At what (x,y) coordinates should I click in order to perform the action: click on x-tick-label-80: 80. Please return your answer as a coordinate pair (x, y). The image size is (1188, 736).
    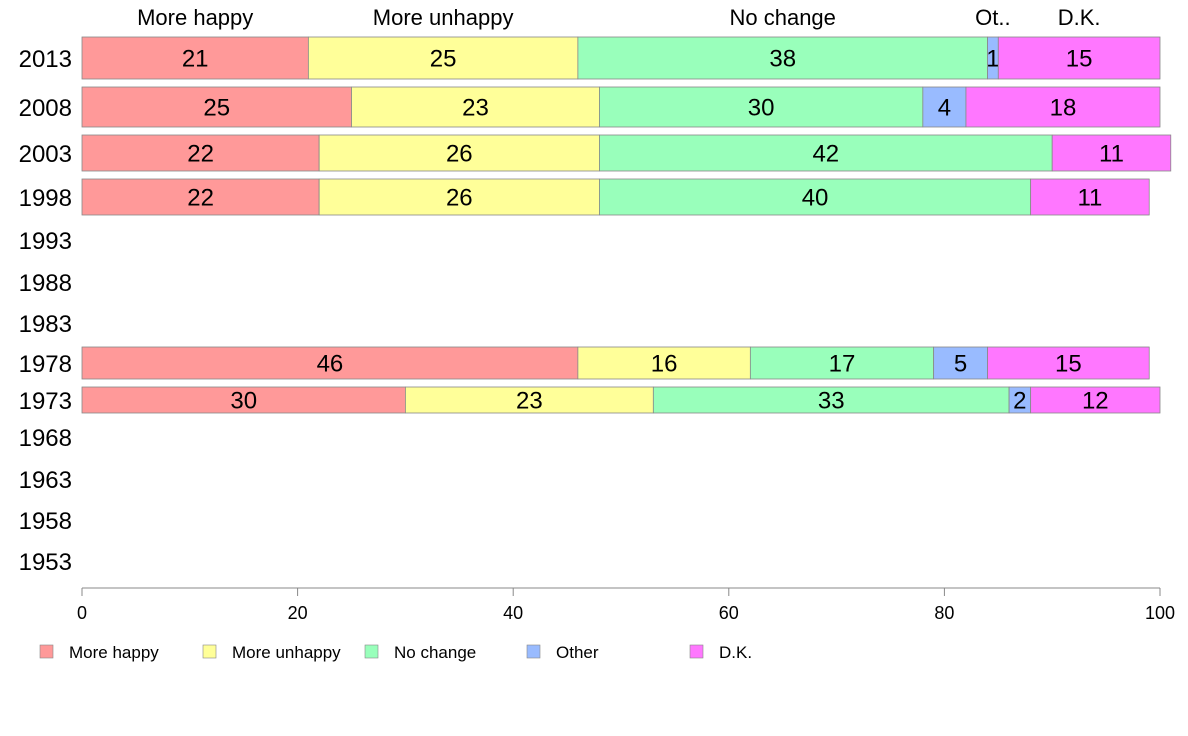
    Looking at the image, I should click on (944, 613).